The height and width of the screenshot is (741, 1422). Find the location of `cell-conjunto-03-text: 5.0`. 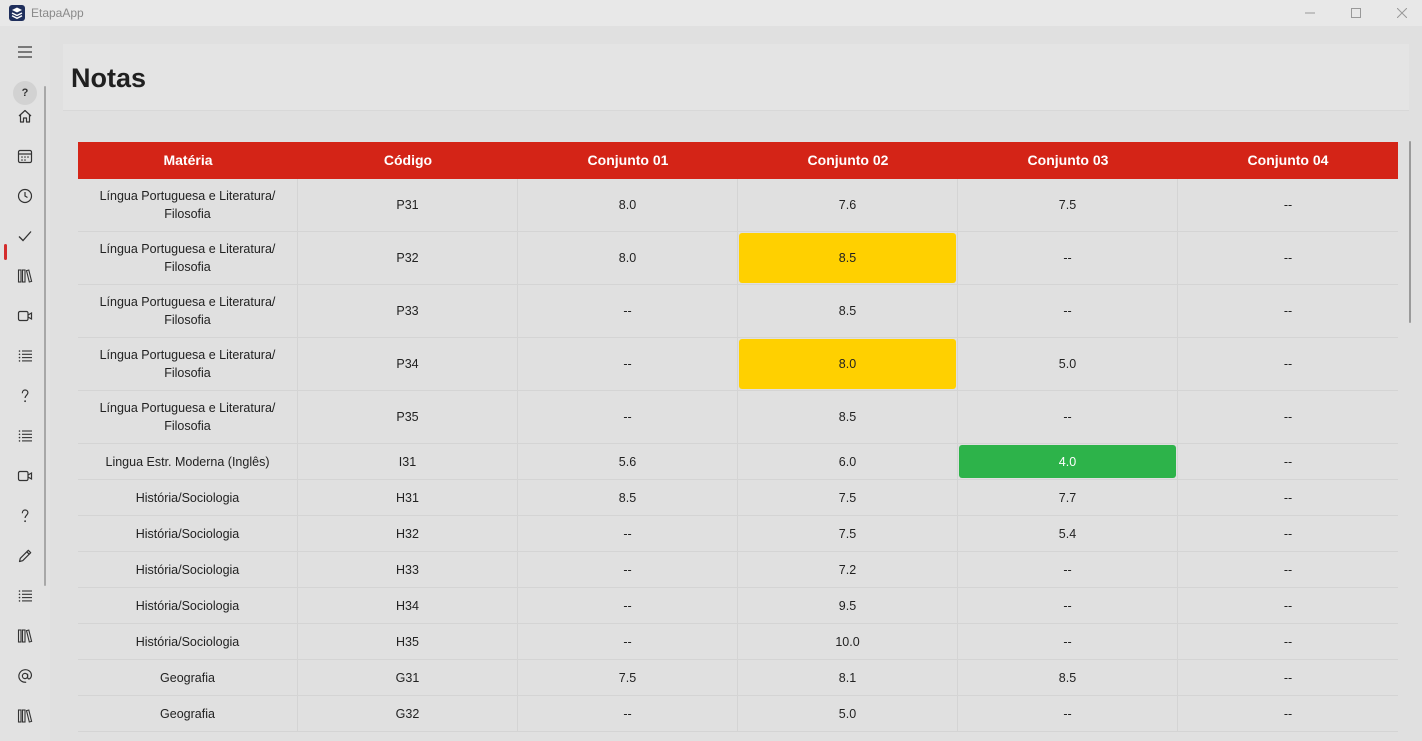

cell-conjunto-03-text: 5.0 is located at coordinates (1067, 364).